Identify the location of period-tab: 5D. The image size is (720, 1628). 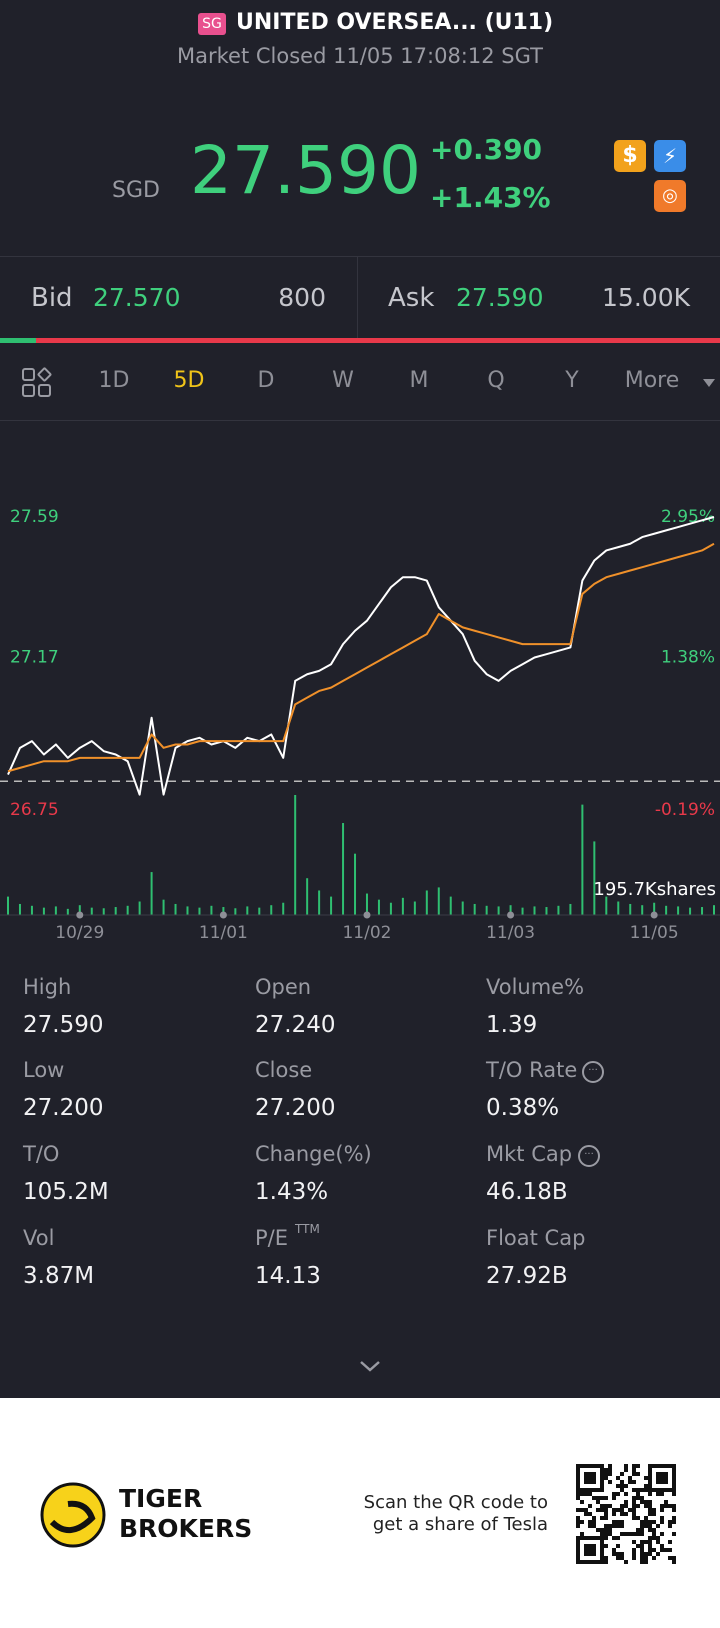
(189, 380).